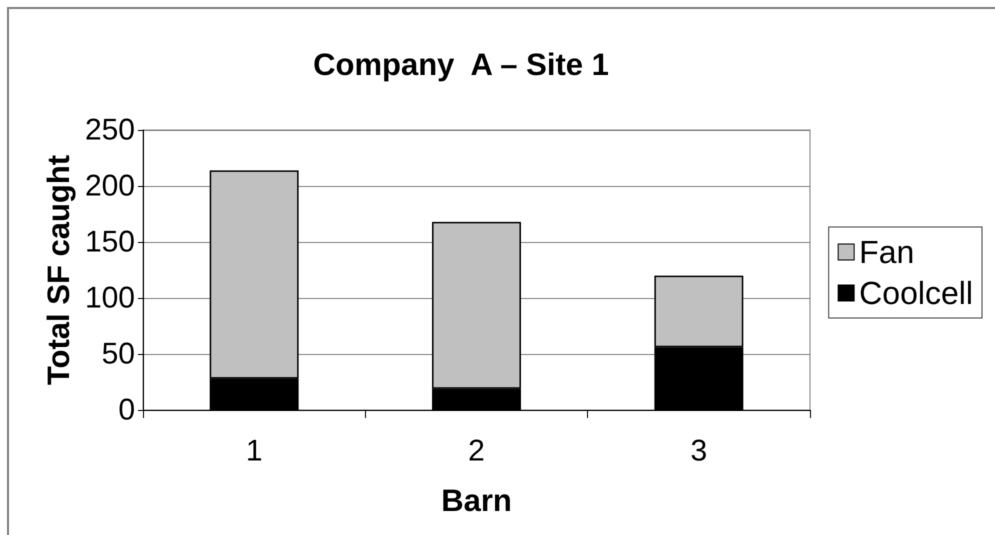 This screenshot has height=535, width=995. I want to click on y-tick-label: 100, so click(109, 298).